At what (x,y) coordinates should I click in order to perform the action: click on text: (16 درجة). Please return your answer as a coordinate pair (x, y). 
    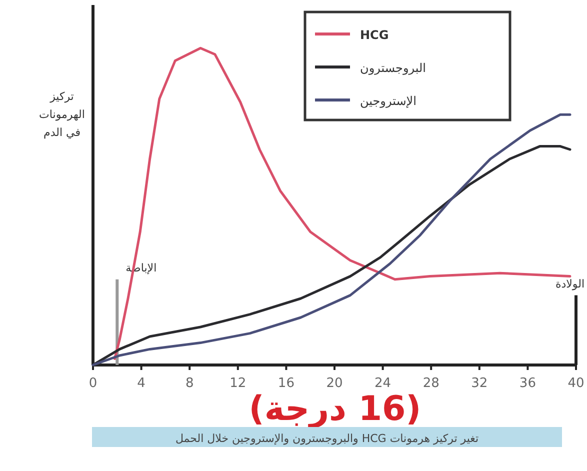
    Looking at the image, I should click on (335, 409).